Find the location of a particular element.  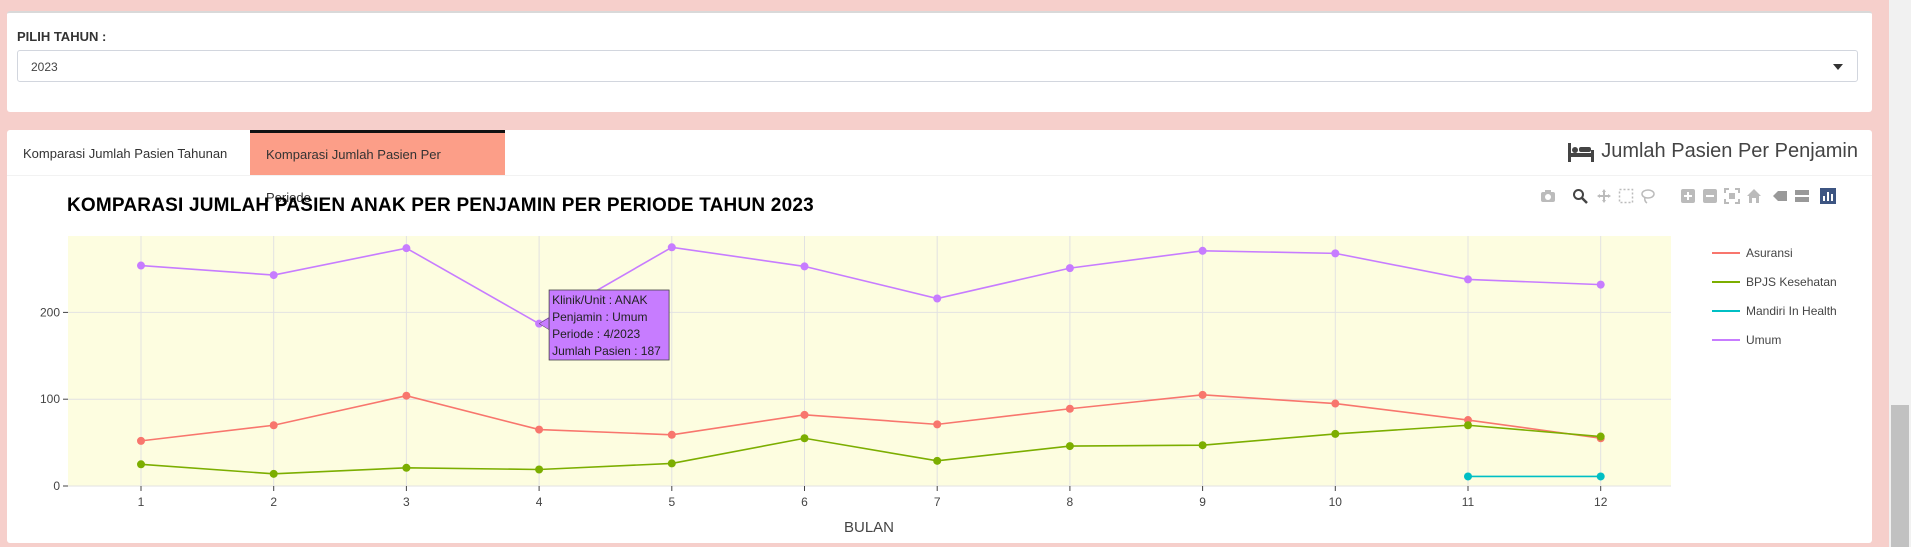

bed-icon is located at coordinates (1581, 152).